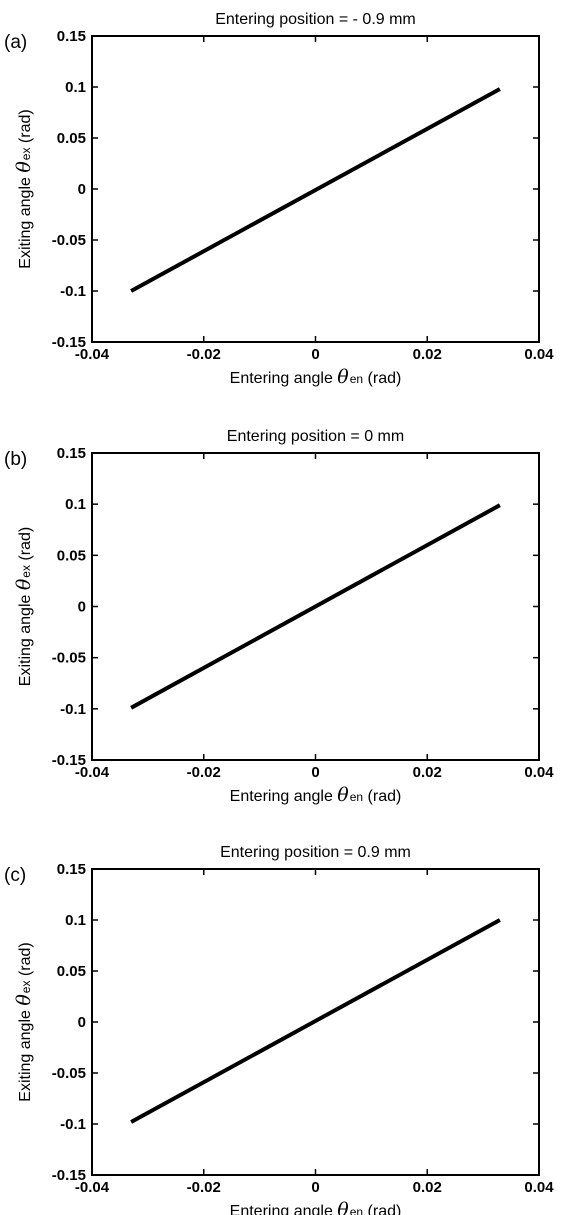 This screenshot has height=1215, width=574. I want to click on panel-label: (b), so click(15, 459).